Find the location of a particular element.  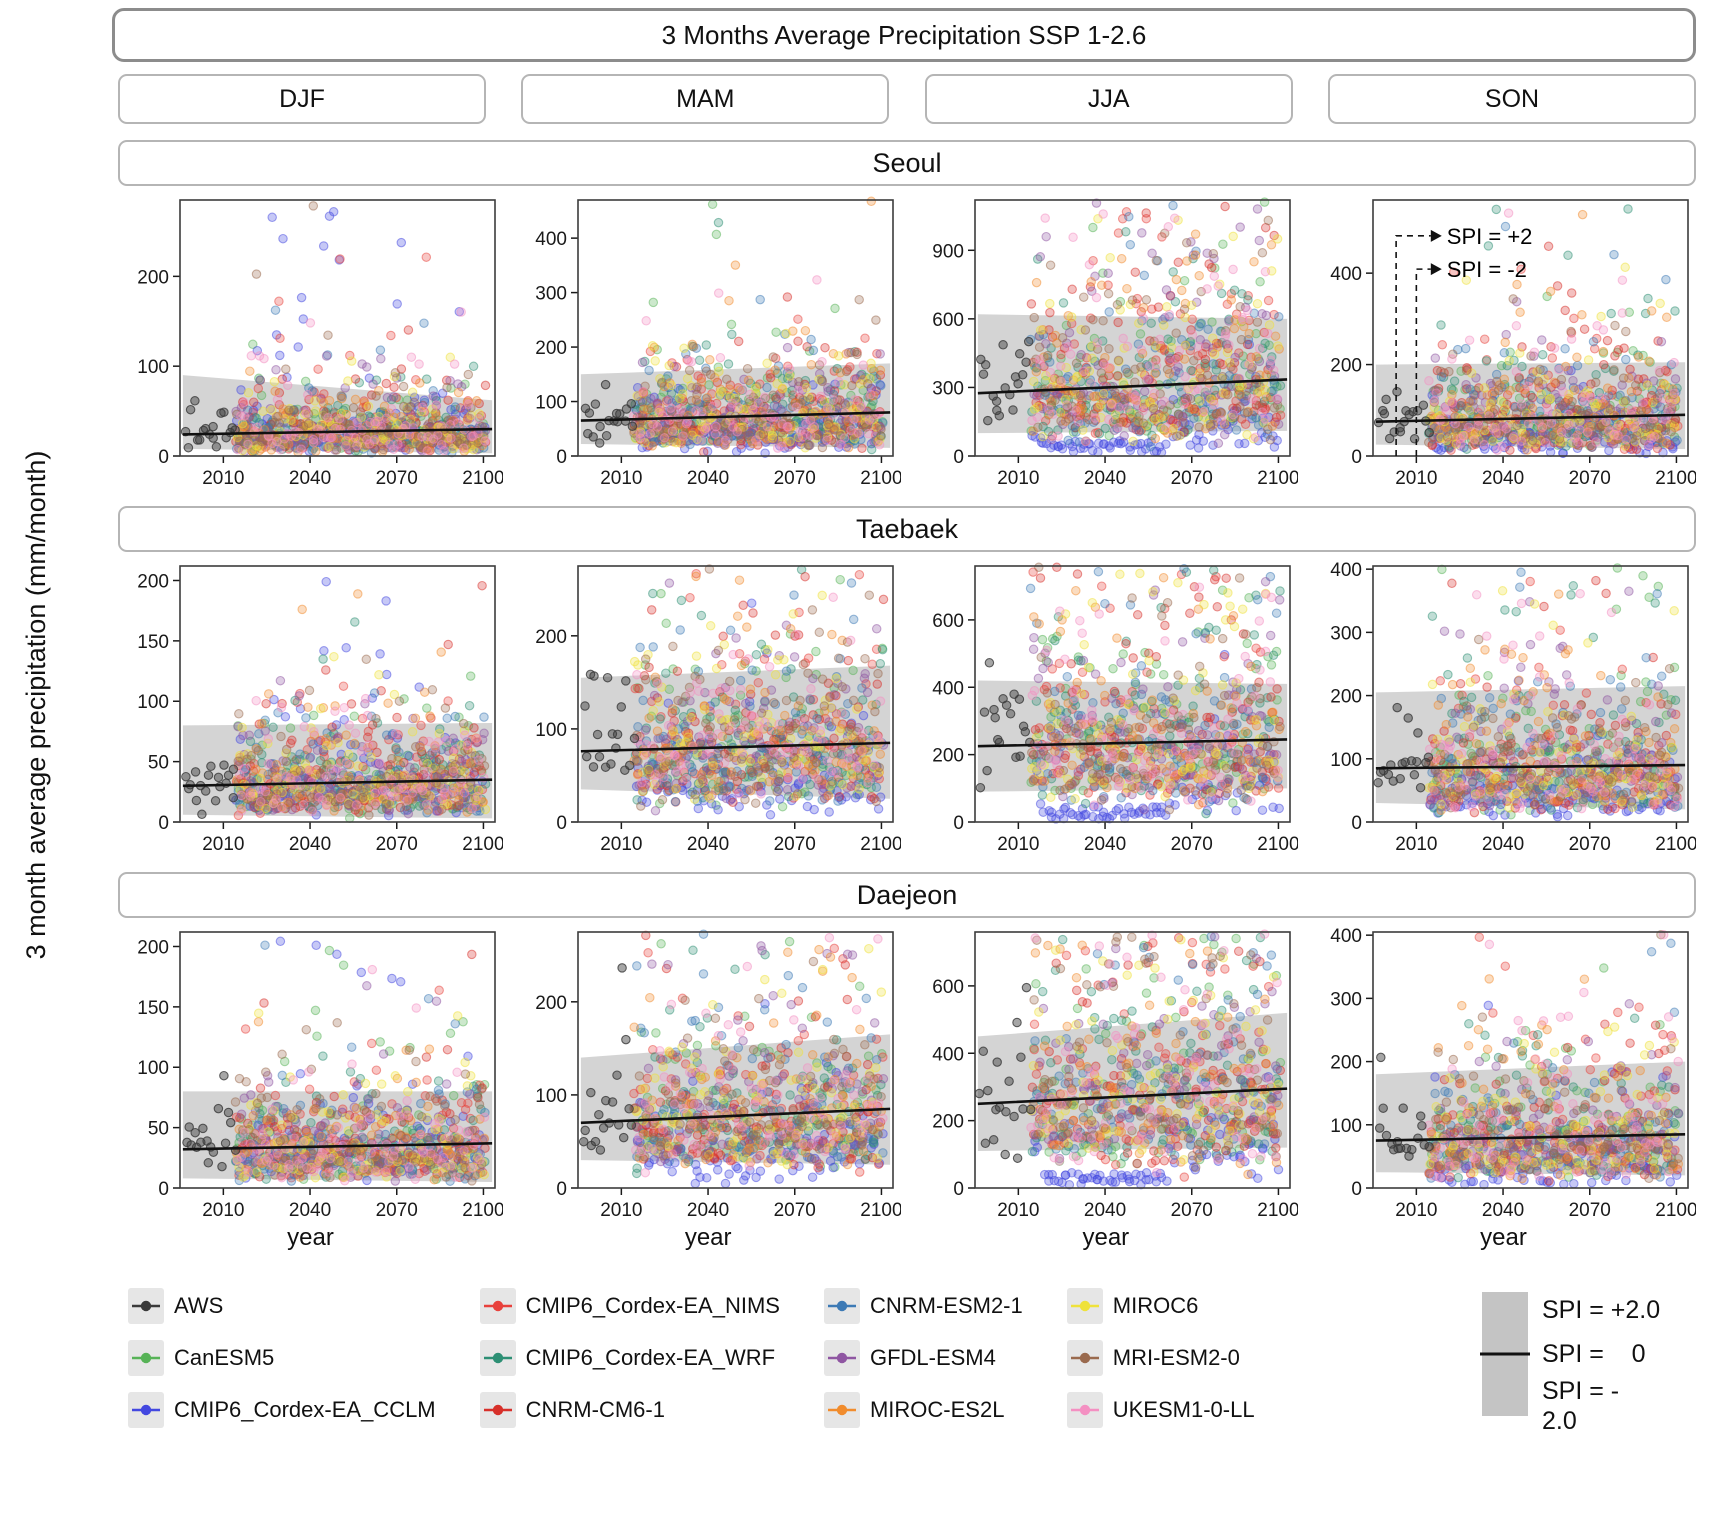

legend-key-canesm5 is located at coordinates (146, 1358).